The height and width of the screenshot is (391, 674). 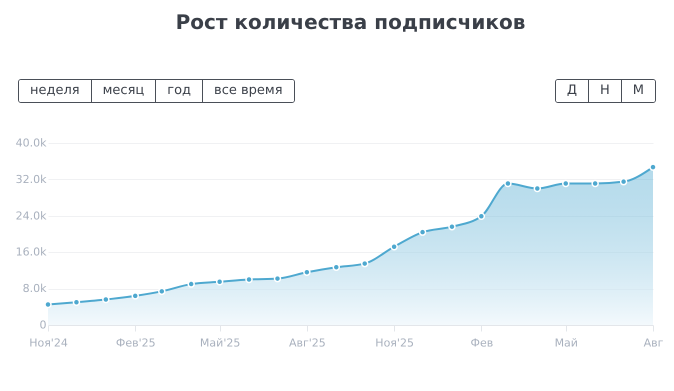 I want to click on chart-title: Рост количества подписчиков, so click(x=351, y=22).